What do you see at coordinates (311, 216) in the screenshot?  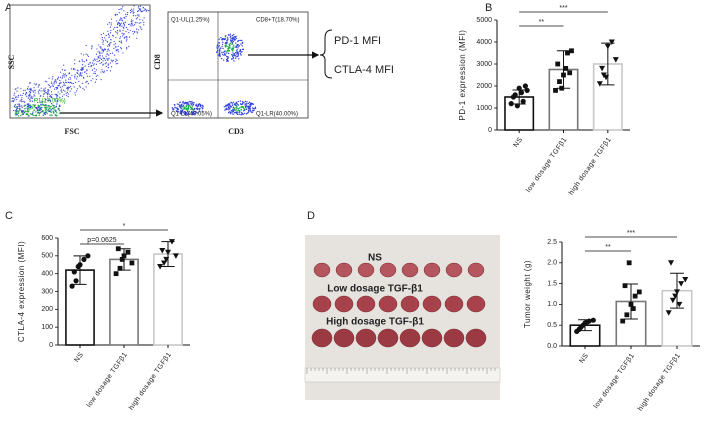 I see `panel-label: D` at bounding box center [311, 216].